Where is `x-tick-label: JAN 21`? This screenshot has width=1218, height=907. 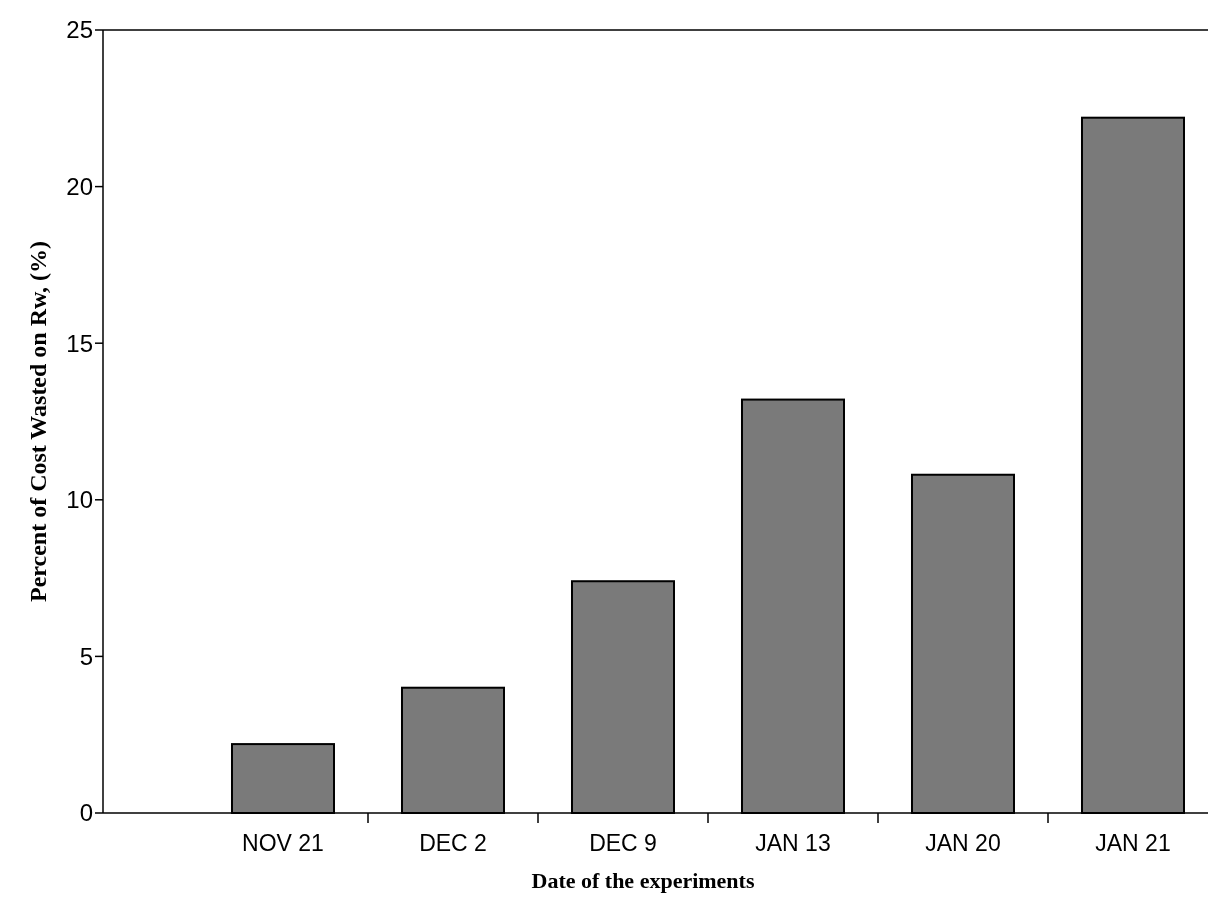
x-tick-label: JAN 21 is located at coordinates (1133, 843).